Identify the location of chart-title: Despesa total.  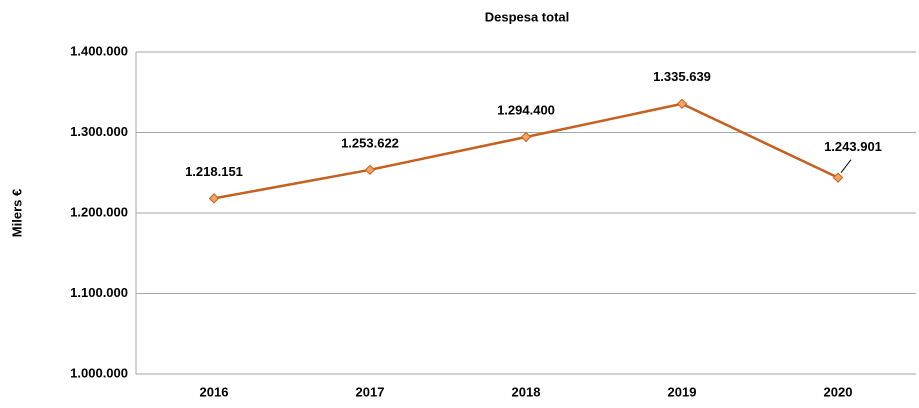
(527, 16).